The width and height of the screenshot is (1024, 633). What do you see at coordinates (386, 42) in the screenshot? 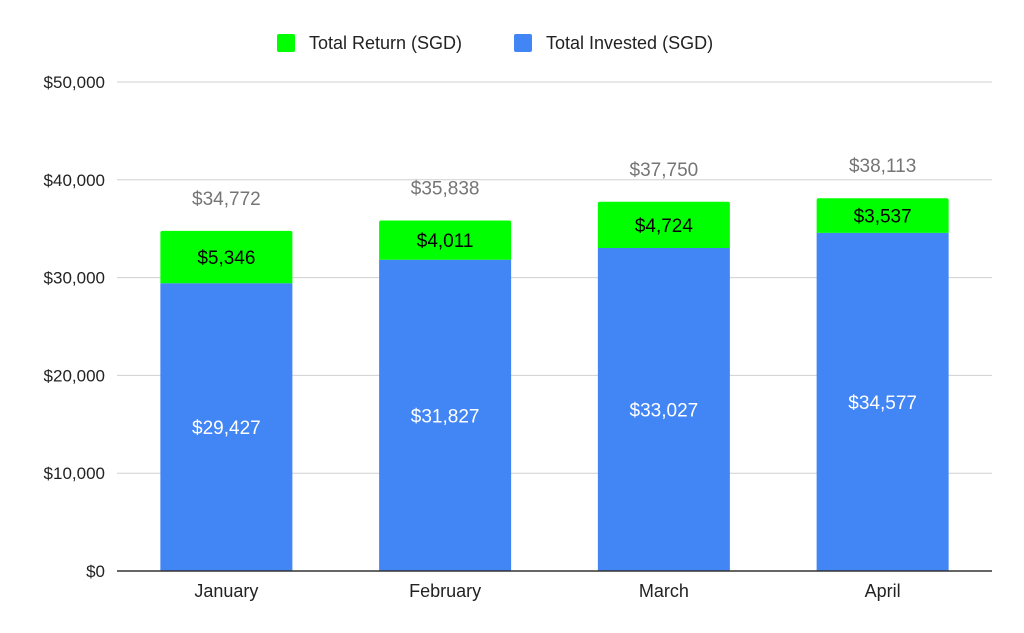
I see `legend-label-total-return: Total Return (SGD)` at bounding box center [386, 42].